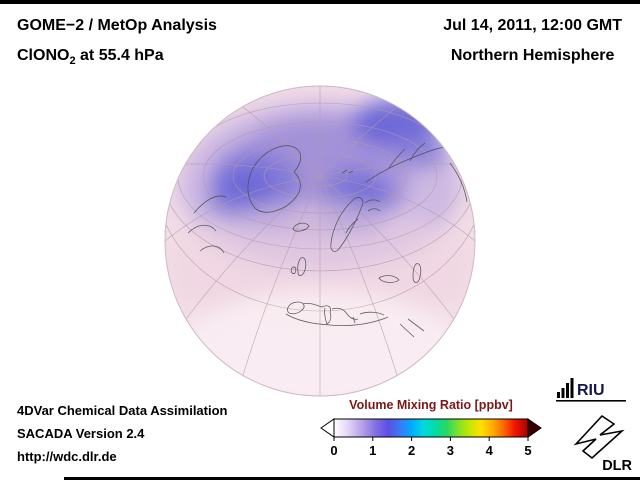 The image size is (640, 480). What do you see at coordinates (67, 456) in the screenshot?
I see `url-label: http://wdc.dlr.de` at bounding box center [67, 456].